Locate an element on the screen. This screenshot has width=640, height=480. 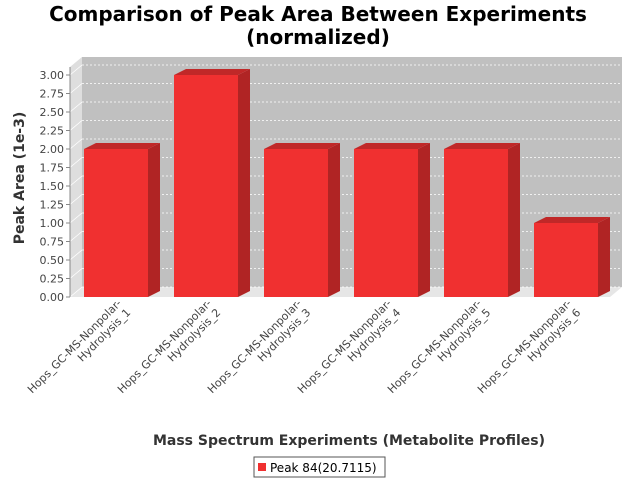
legend: Peak 84(20.7115) is located at coordinates (319, 467).